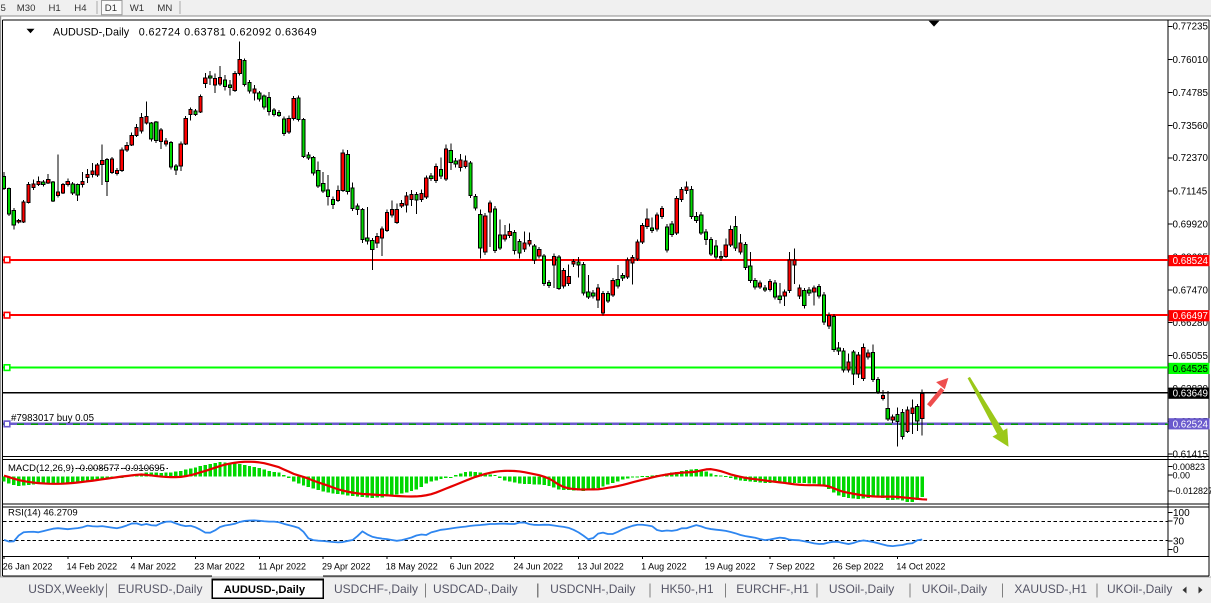 The width and height of the screenshot is (1211, 603). I want to click on svg-text: 100, so click(1181, 513).